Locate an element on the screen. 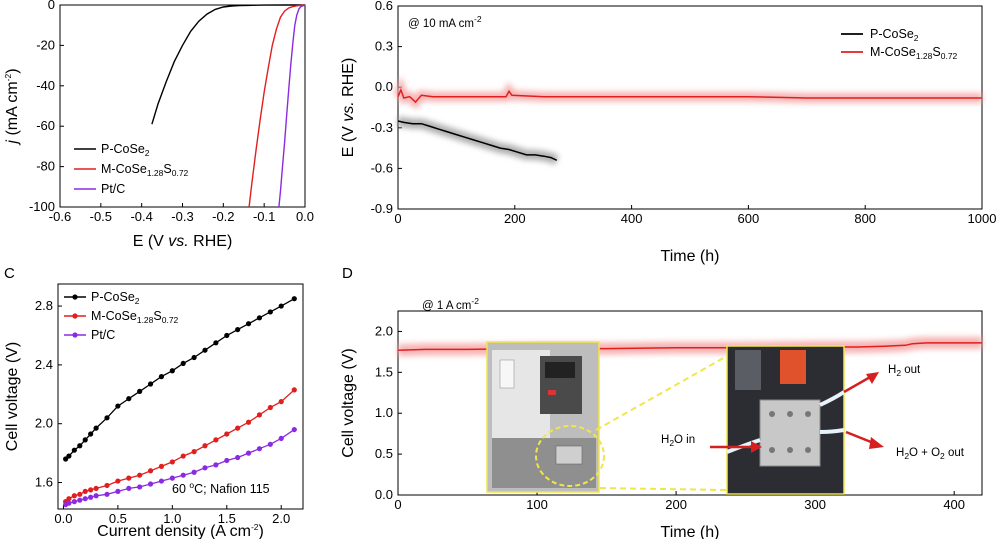 This screenshot has height=539, width=1000. y-tick-label: -100 is located at coordinates (42, 206).